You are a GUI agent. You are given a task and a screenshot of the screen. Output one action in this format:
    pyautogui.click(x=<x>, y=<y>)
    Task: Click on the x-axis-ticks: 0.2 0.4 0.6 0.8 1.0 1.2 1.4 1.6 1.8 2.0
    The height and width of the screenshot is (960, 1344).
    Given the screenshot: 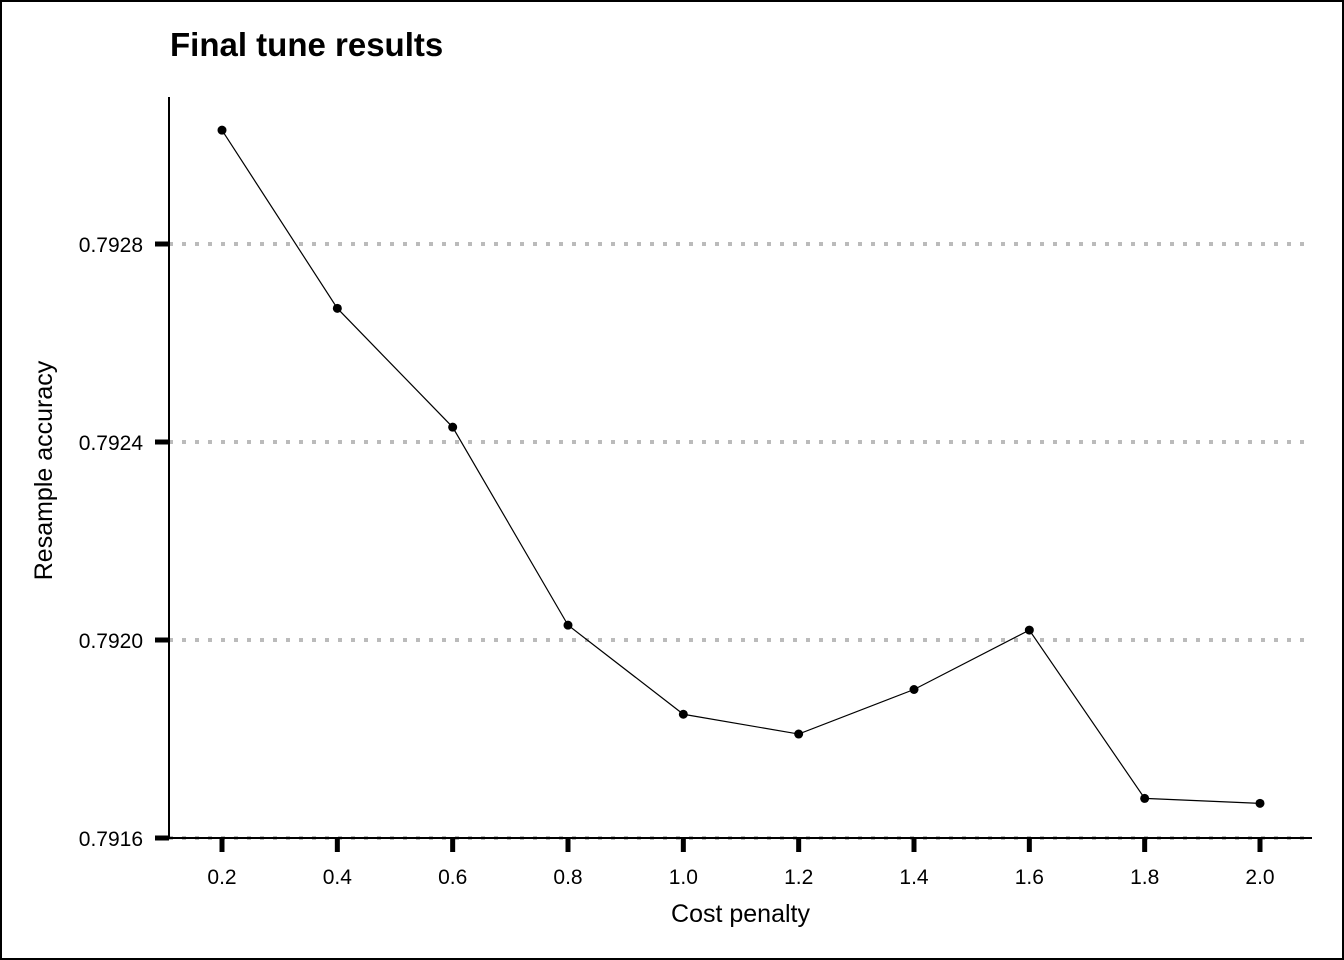 What is the action you would take?
    pyautogui.click(x=741, y=863)
    